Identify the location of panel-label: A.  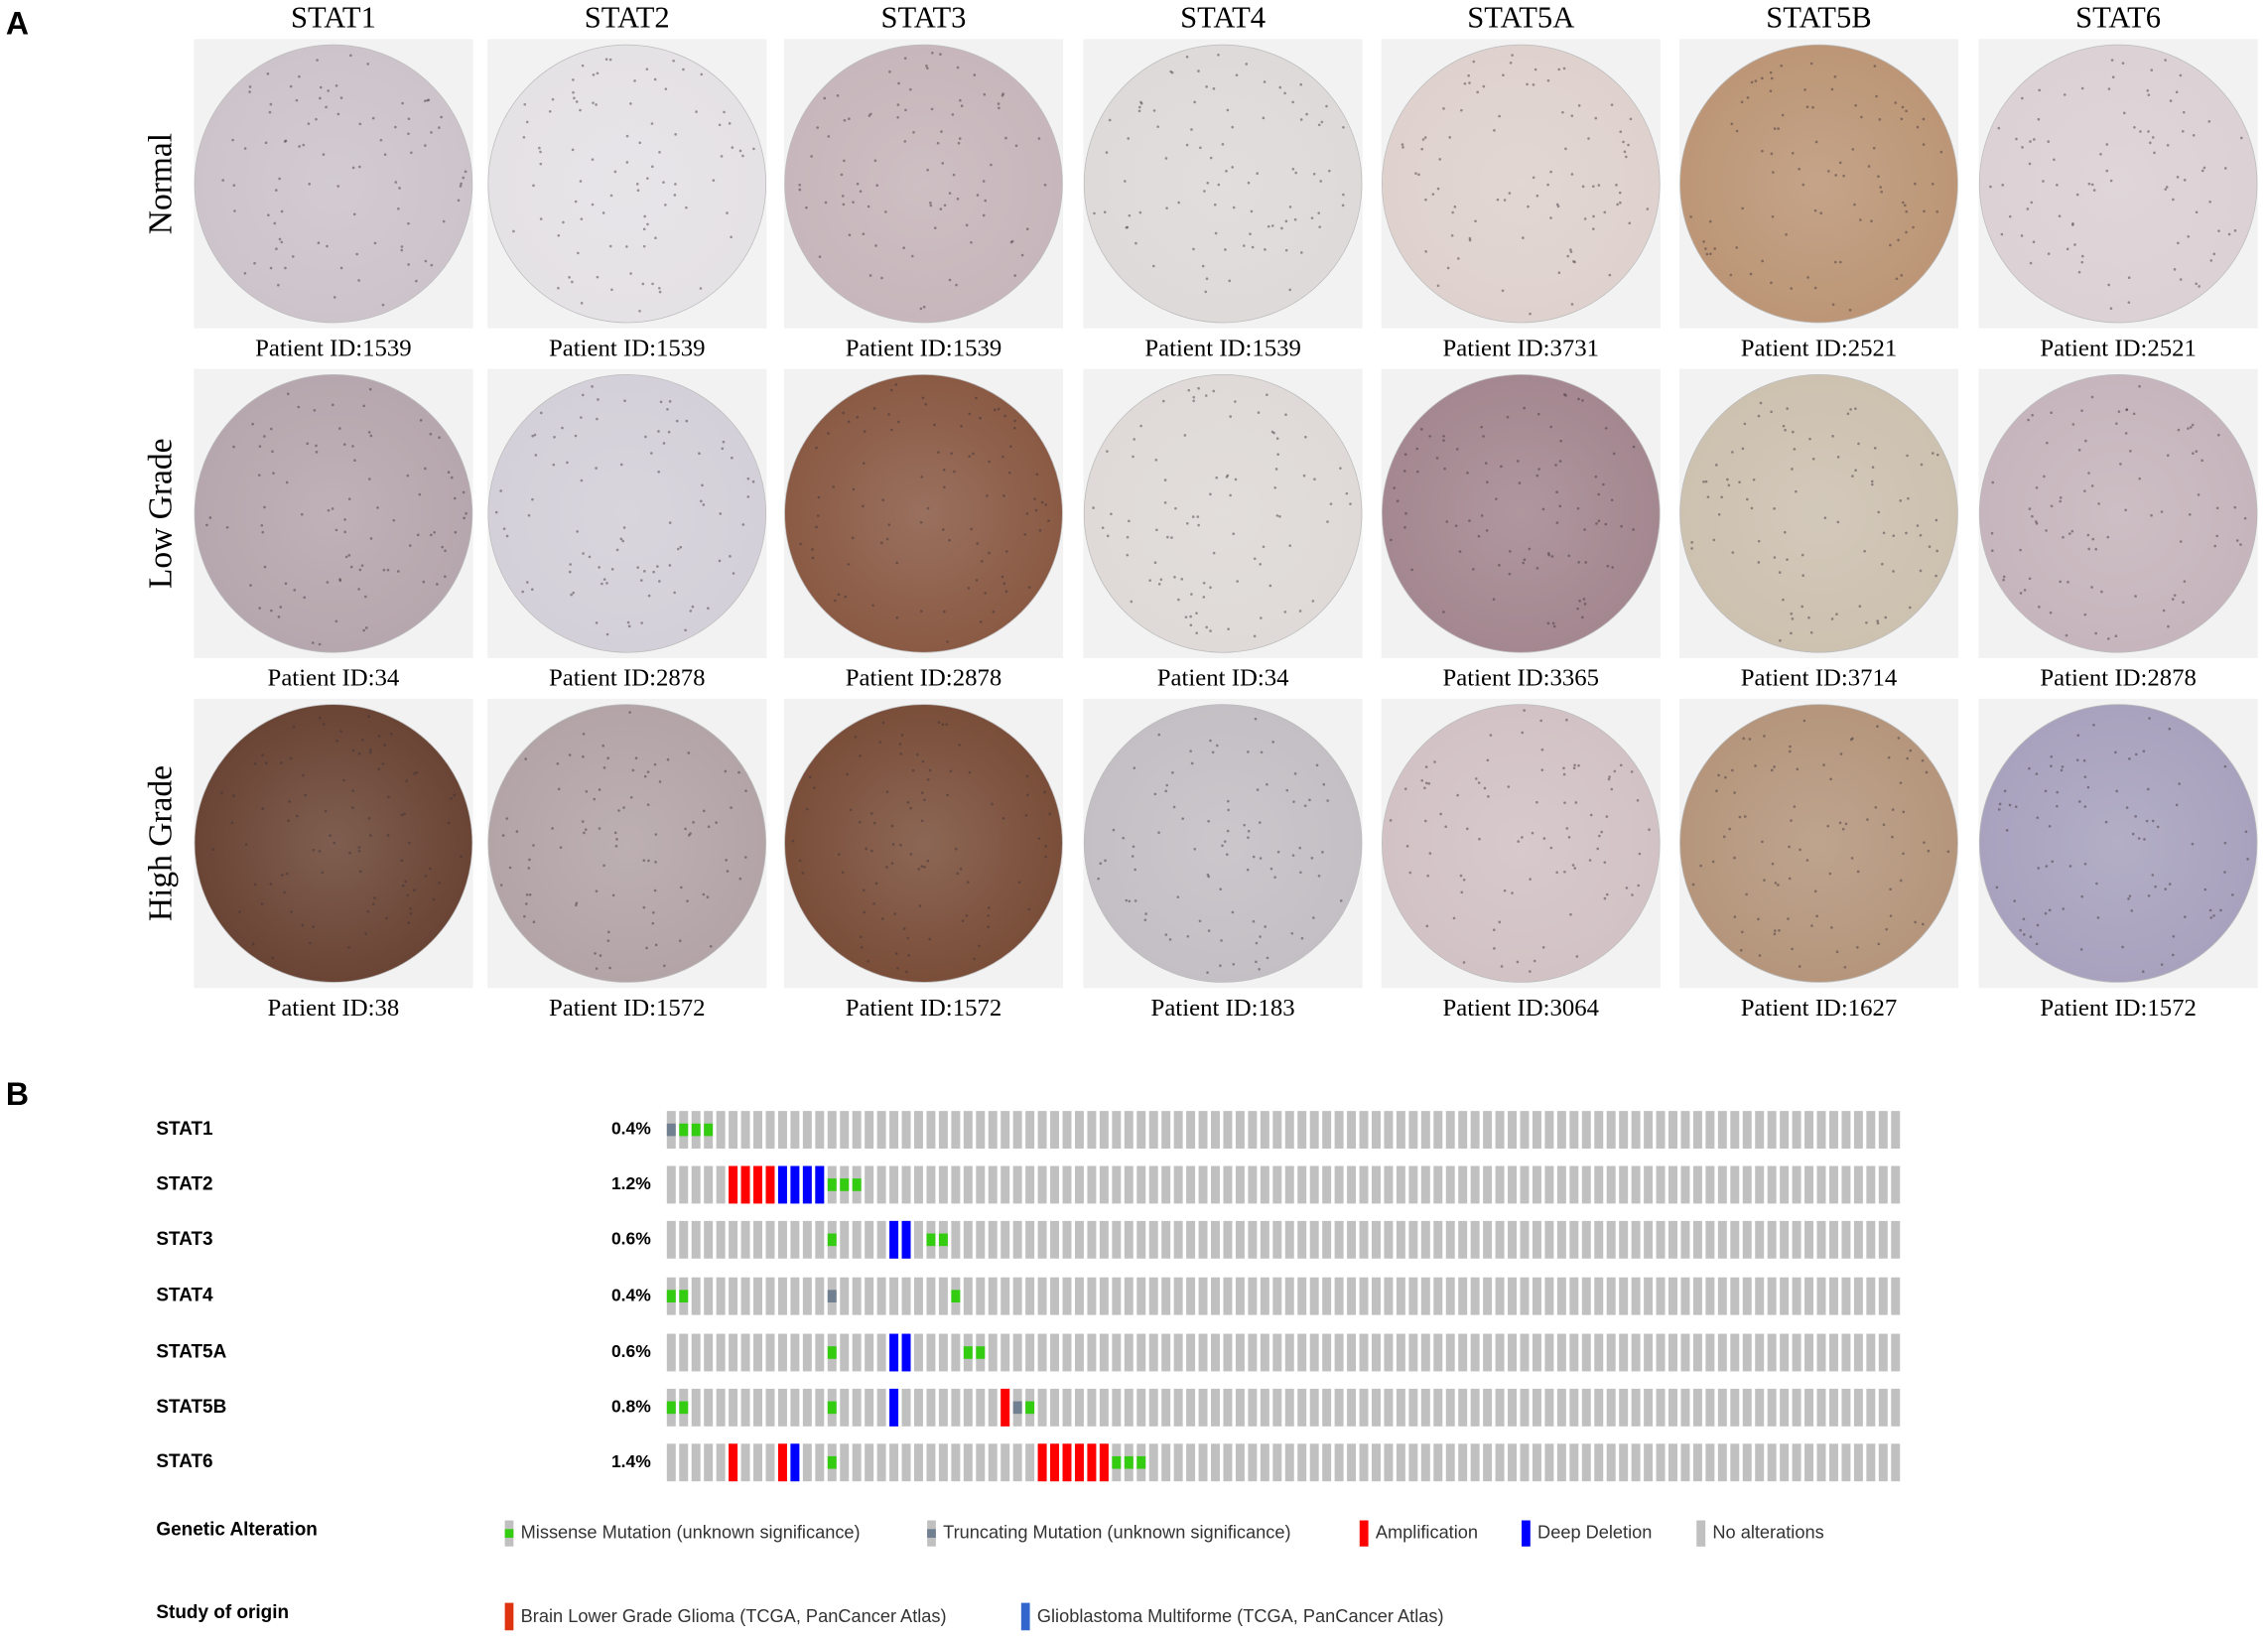
(17, 24).